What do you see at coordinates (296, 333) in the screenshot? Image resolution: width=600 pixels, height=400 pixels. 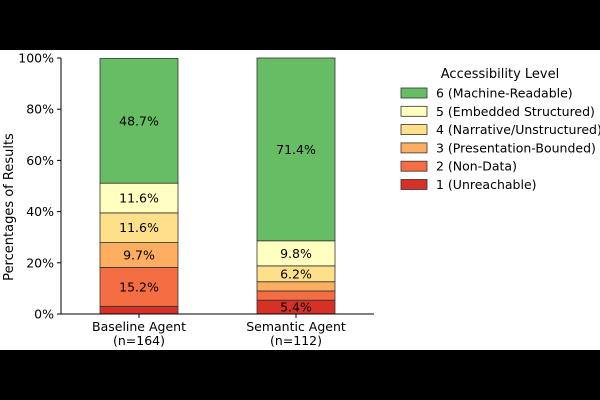 I see `x-tick-label: Semantic Agent (n=112)` at bounding box center [296, 333].